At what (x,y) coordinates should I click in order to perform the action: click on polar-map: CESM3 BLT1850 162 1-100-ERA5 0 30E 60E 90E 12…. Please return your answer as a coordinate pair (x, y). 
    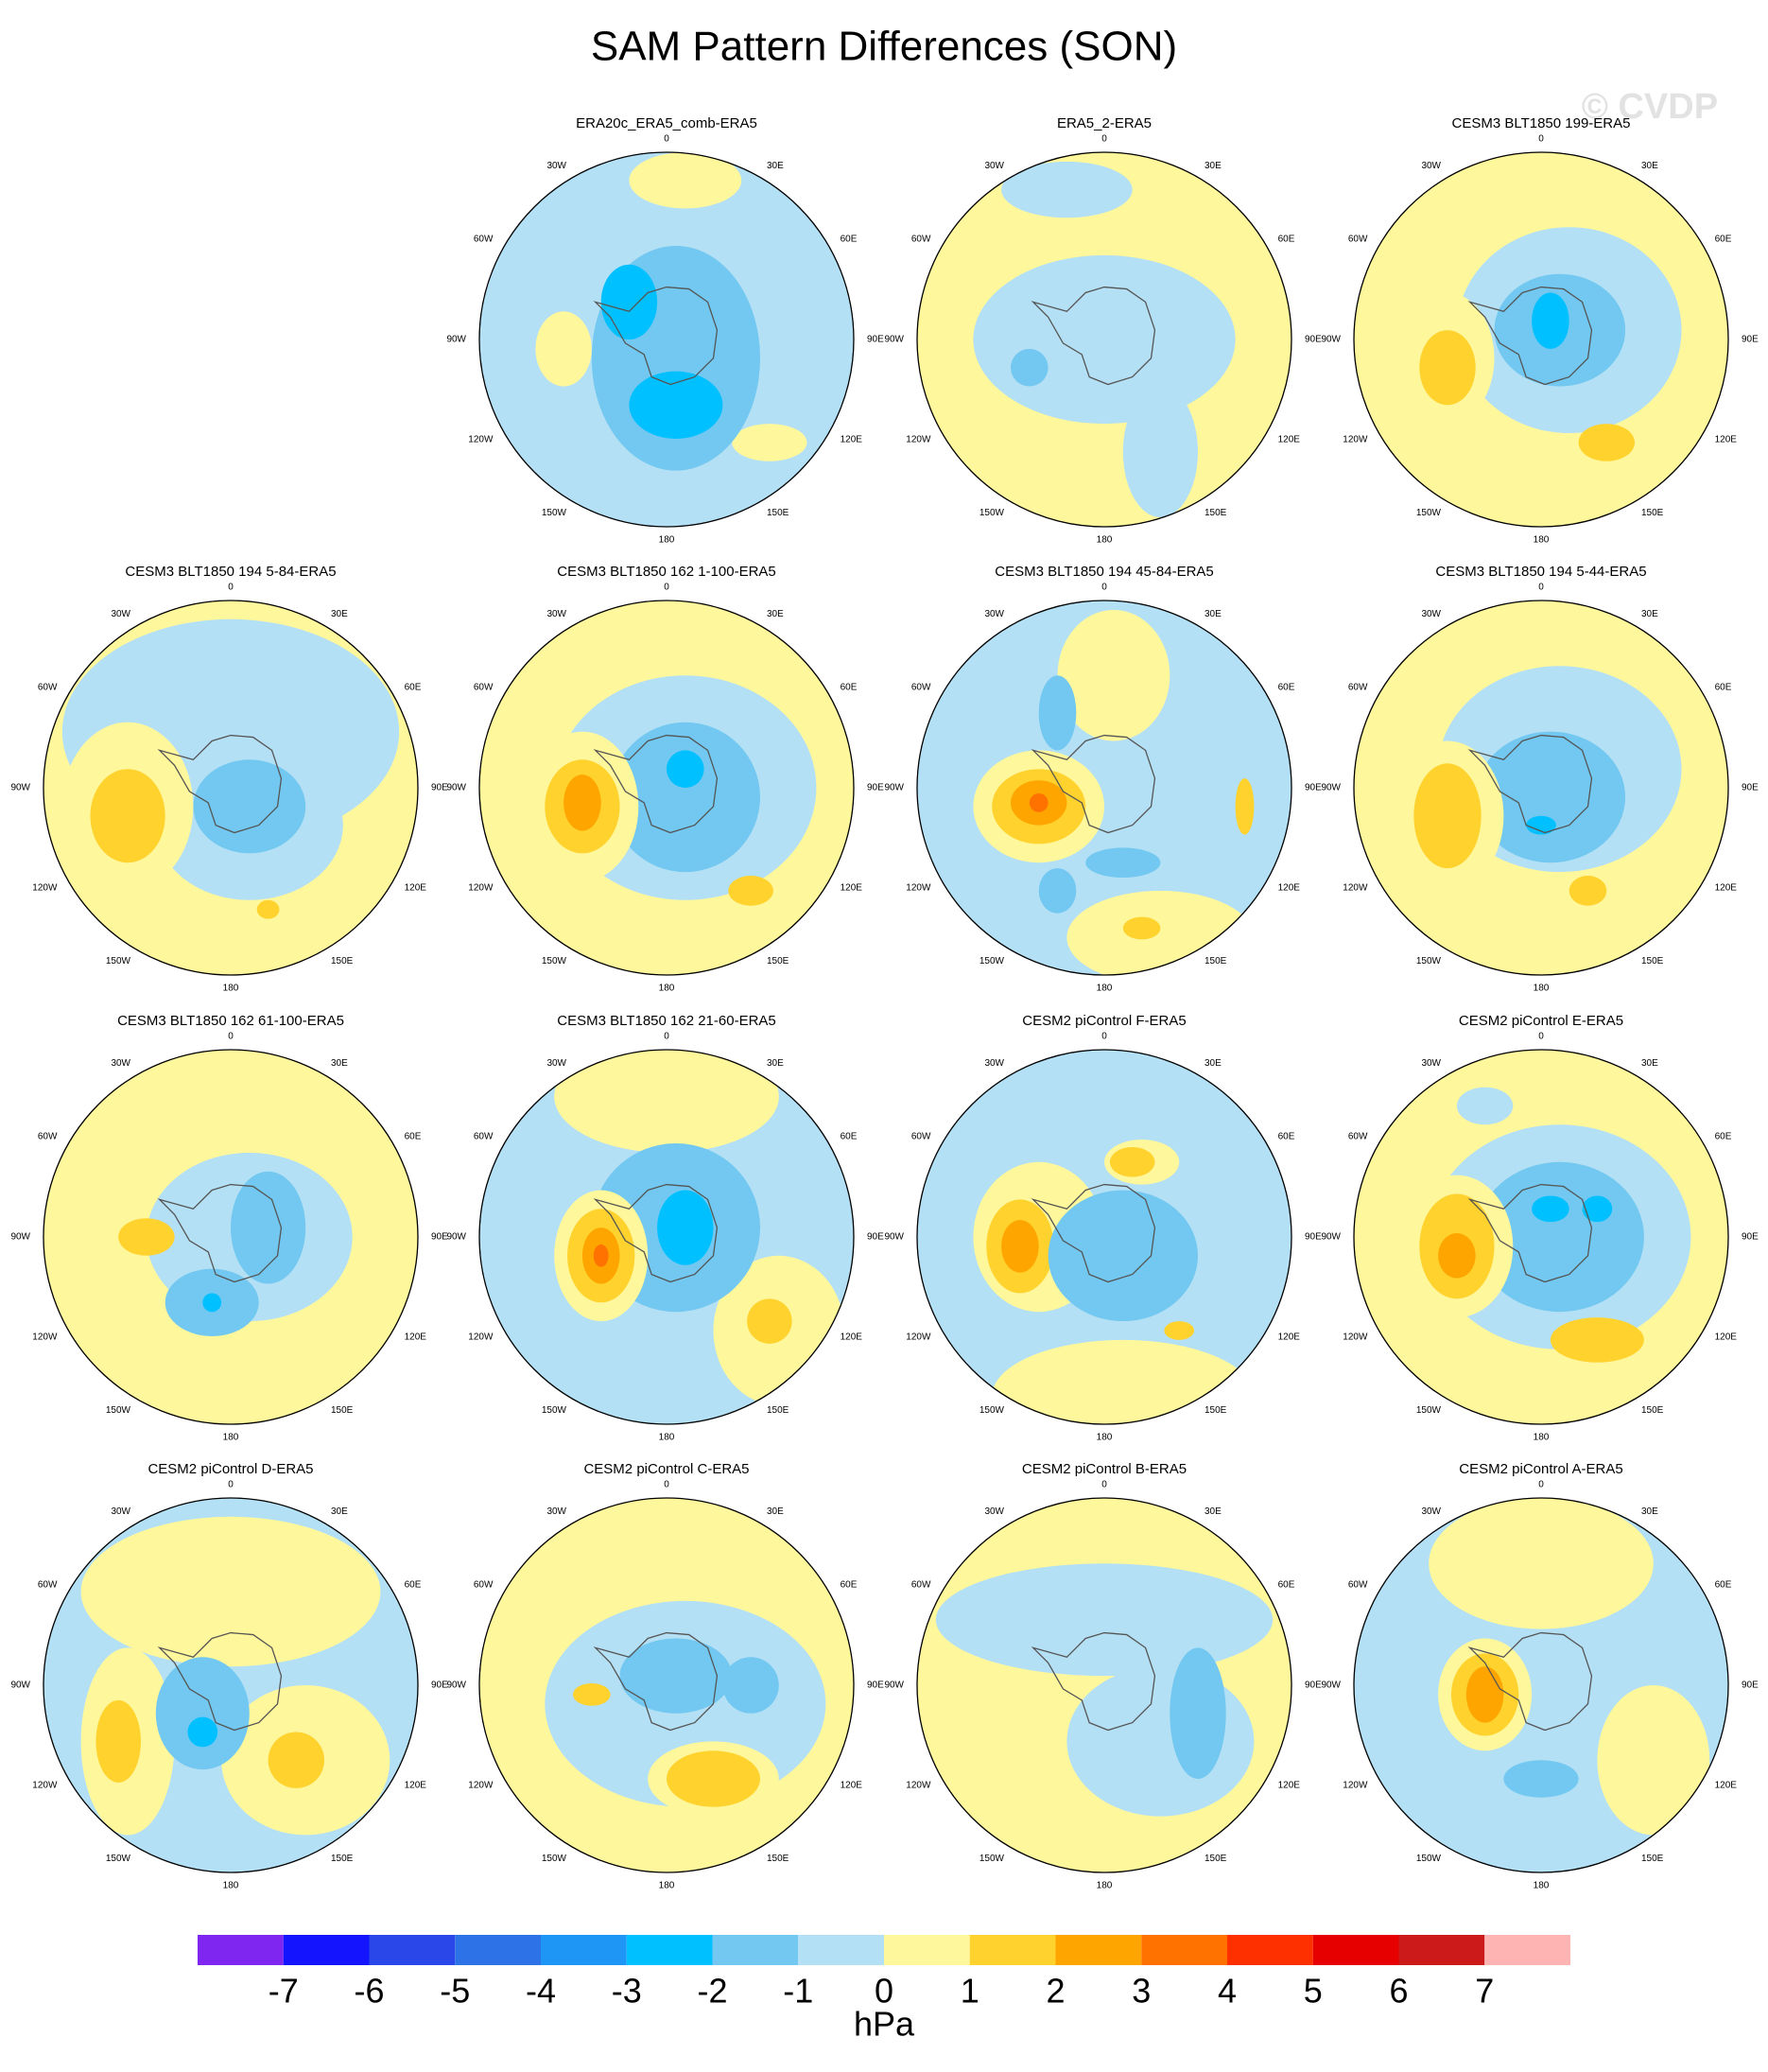
    Looking at the image, I should click on (665, 779).